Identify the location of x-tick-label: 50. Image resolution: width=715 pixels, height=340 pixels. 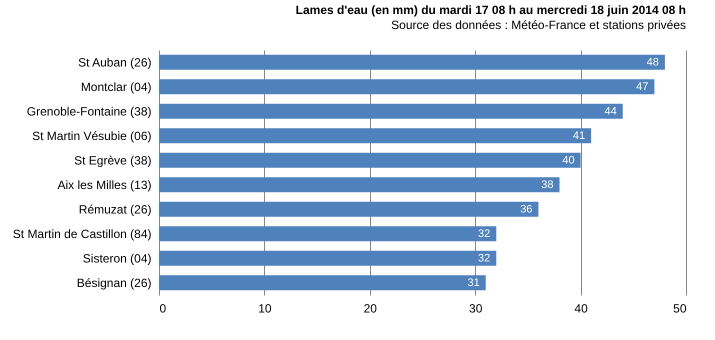
(680, 309).